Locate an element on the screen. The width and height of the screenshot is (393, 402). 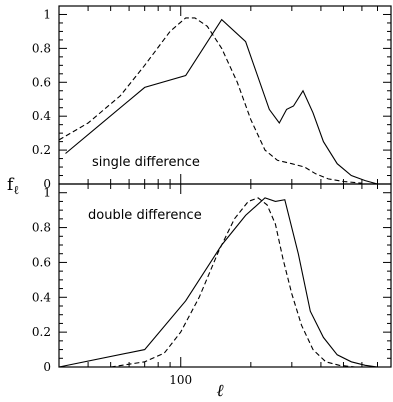
y-axis-label-main: f is located at coordinates (11, 185).